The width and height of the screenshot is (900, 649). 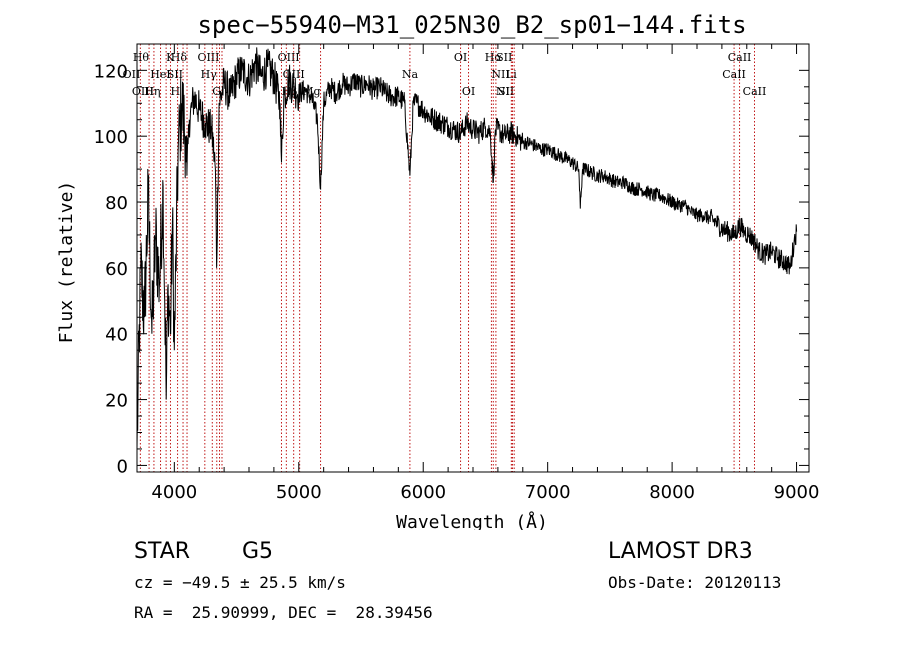 What do you see at coordinates (548, 492) in the screenshot?
I see `x-tick-label: 7000` at bounding box center [548, 492].